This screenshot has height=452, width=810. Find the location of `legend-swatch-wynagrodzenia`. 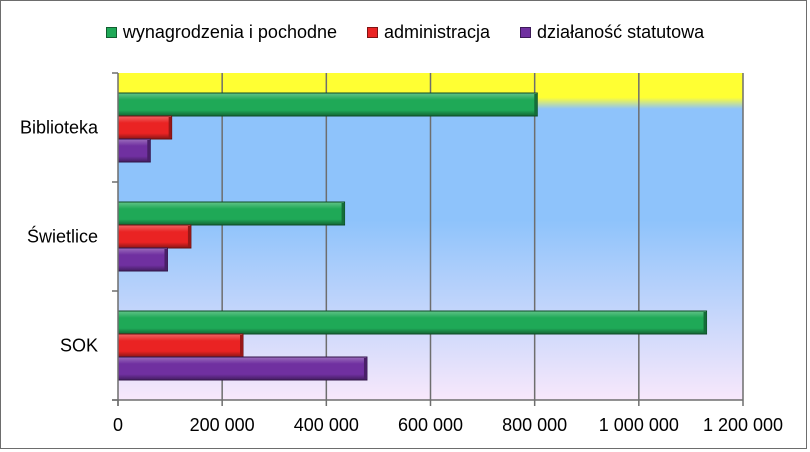

legend-swatch-wynagrodzenia is located at coordinates (111, 32).